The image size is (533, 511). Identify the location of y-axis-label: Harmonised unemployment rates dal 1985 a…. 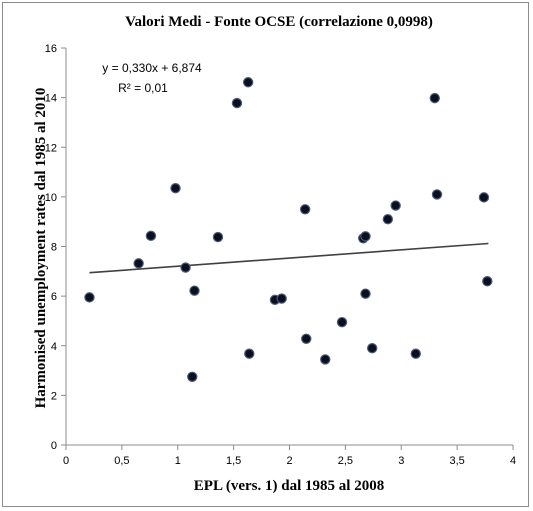
(41, 248).